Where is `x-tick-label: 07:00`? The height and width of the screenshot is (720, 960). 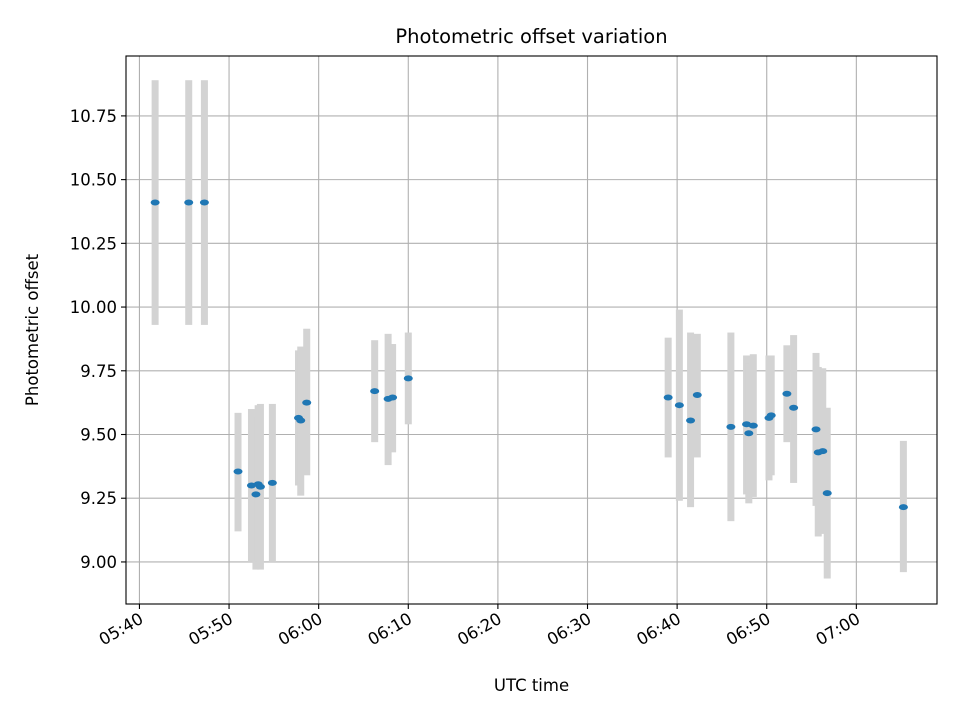
x-tick-label: 07:00 is located at coordinates (838, 629).